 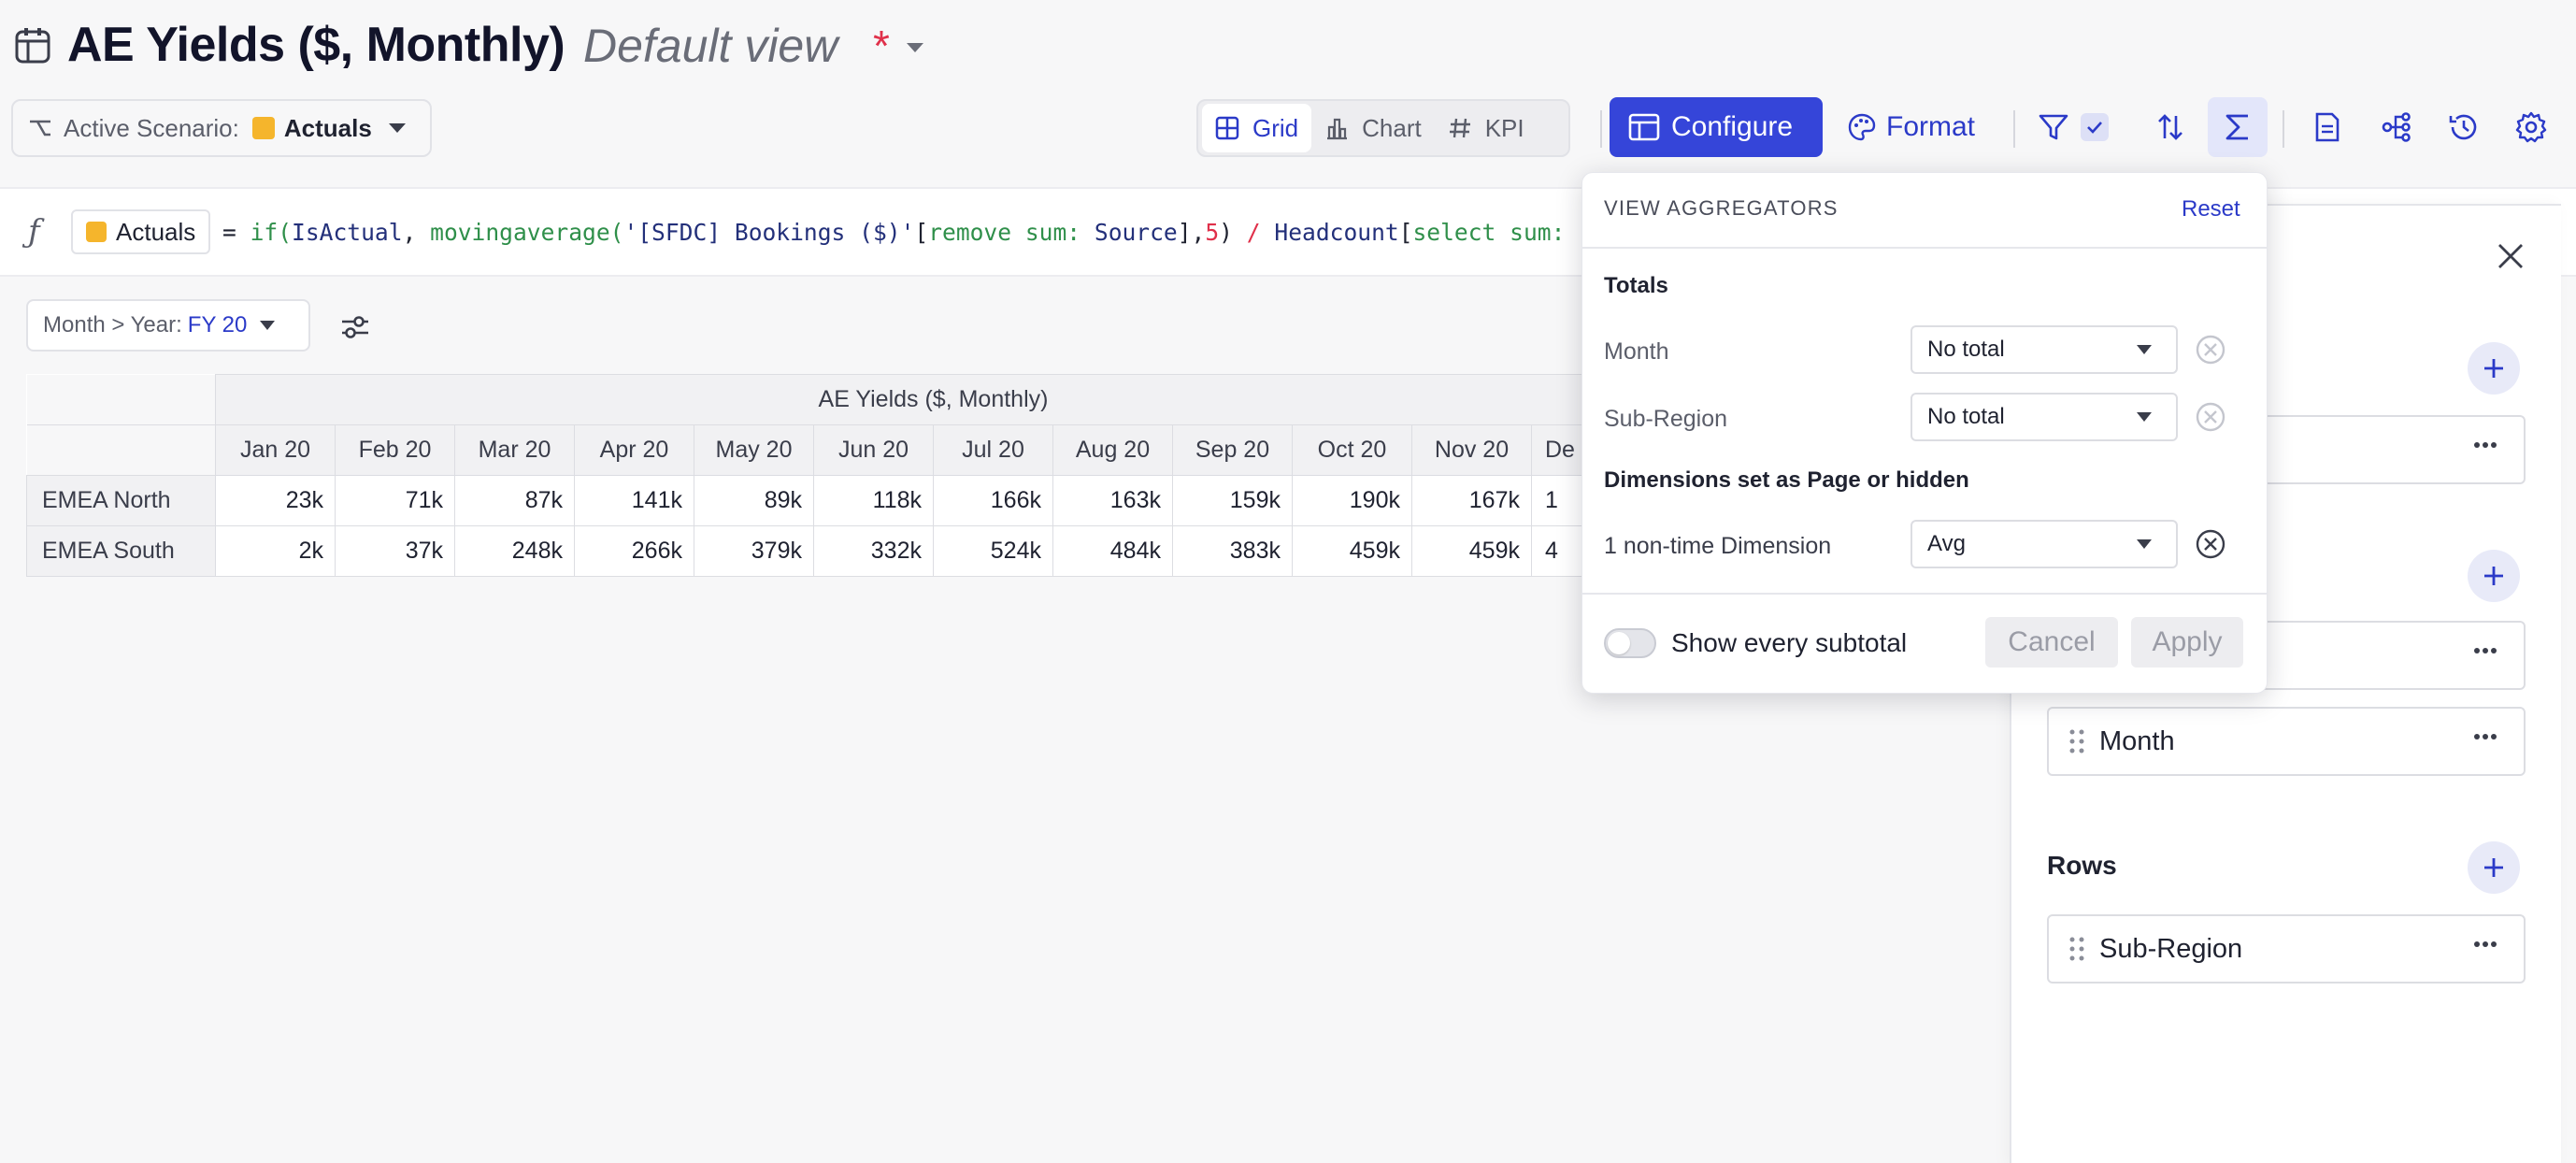 I want to click on total-label-sub-region: Sub-Region, so click(x=1666, y=419).